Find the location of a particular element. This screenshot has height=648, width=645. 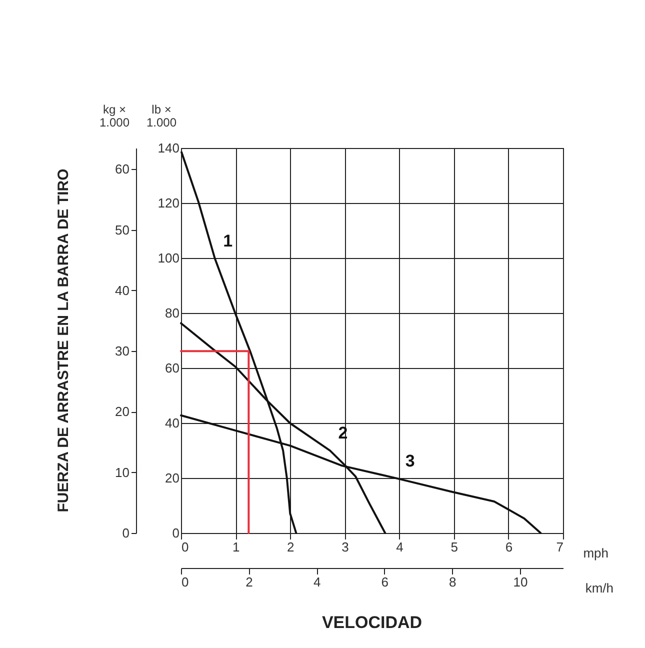

x-tick-label: 7 is located at coordinates (560, 547).